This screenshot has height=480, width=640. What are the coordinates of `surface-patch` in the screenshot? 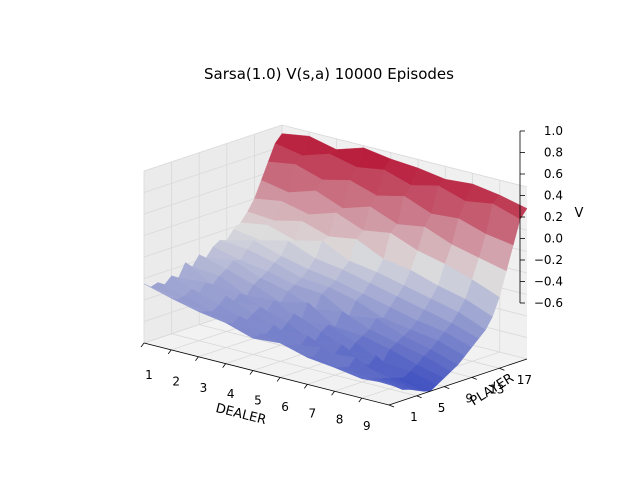 It's located at (378, 382).